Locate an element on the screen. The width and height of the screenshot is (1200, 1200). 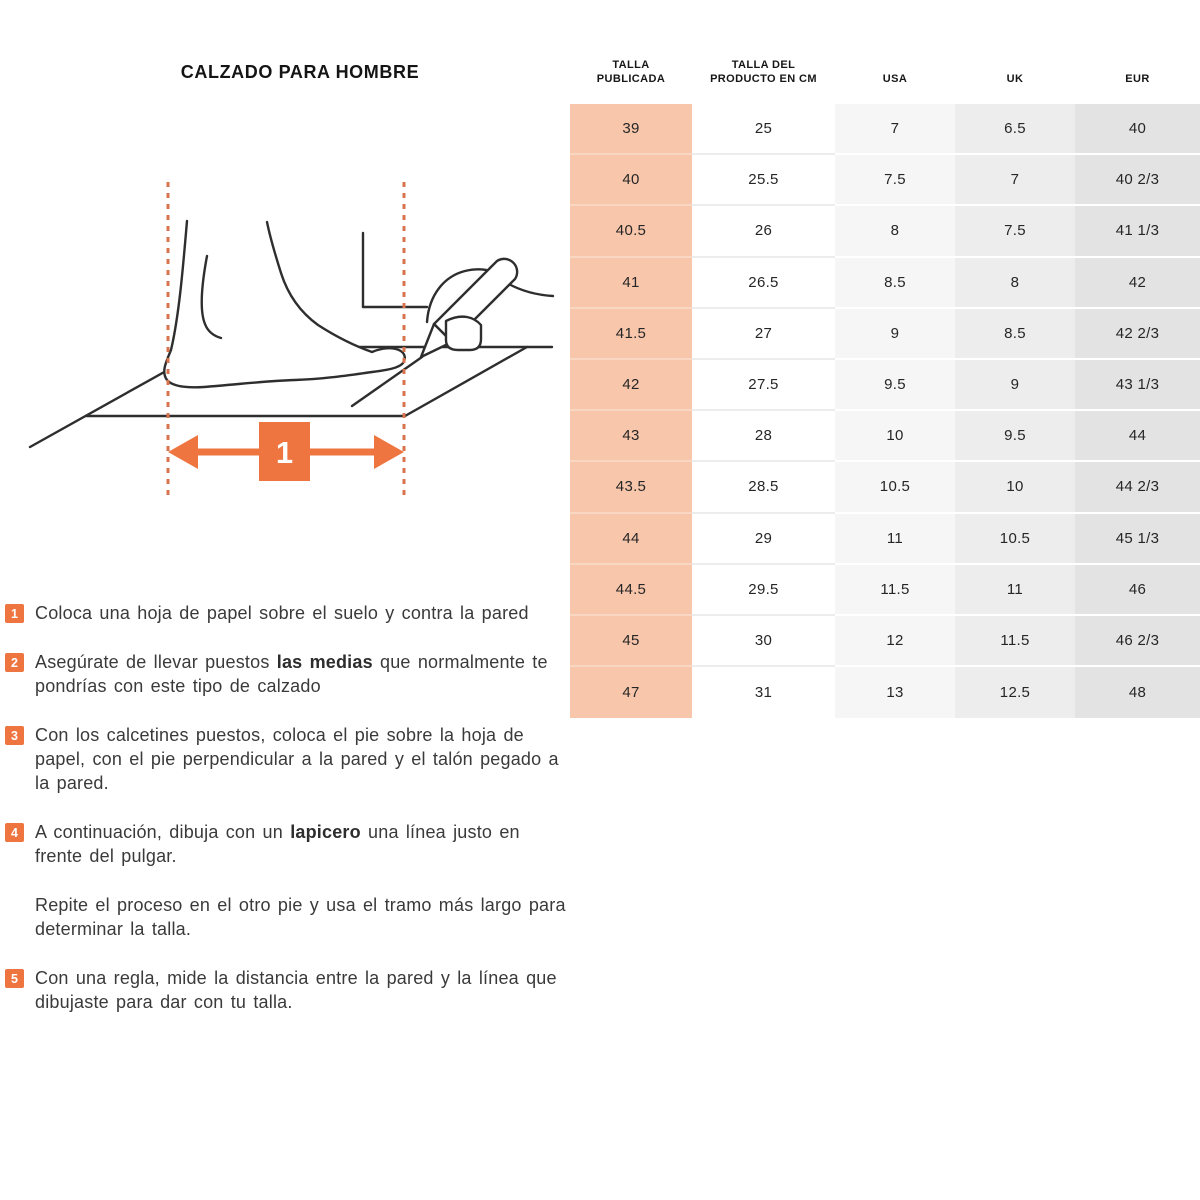
table-cell: 31 is located at coordinates (763, 693).